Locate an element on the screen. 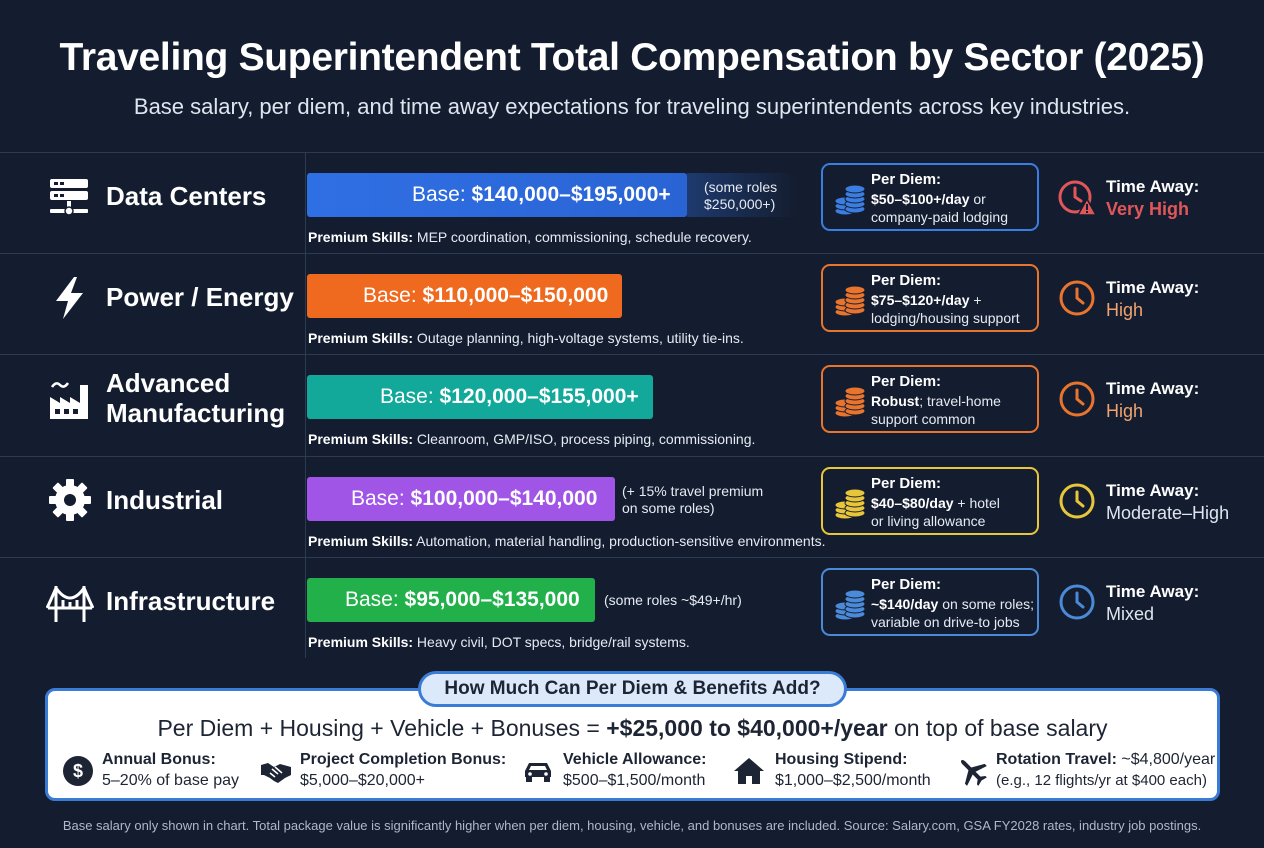 Image resolution: width=1264 pixels, height=848 pixels. server-rack-icon is located at coordinates (70, 197).